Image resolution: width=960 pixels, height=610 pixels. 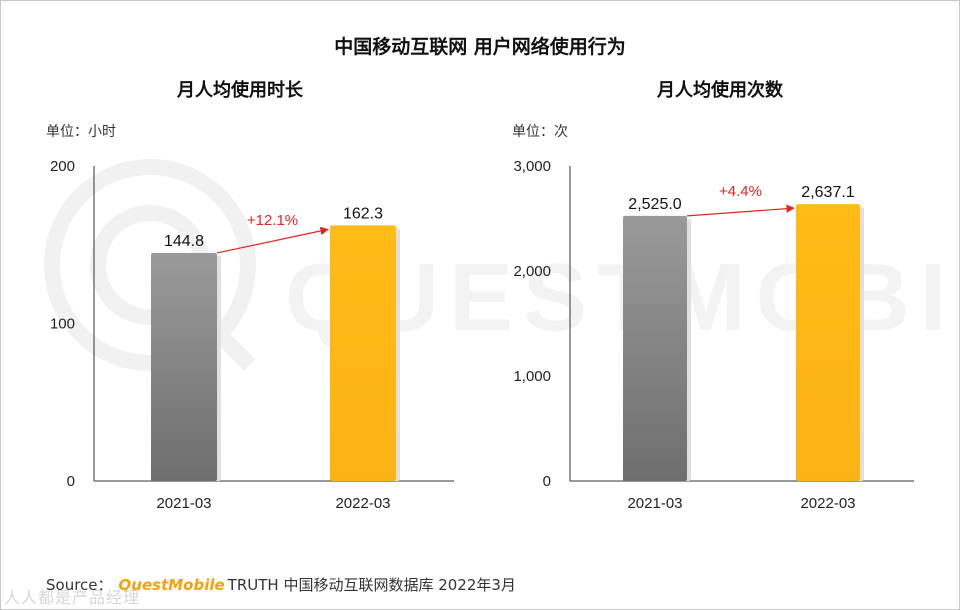 I want to click on chart-1-unit: 单位：小时, so click(x=81, y=132).